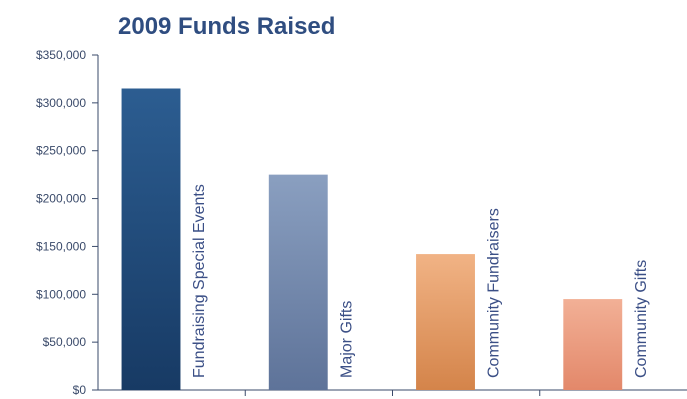 Image resolution: width=687 pixels, height=399 pixels. What do you see at coordinates (346, 339) in the screenshot?
I see `category-label: Major Gifts` at bounding box center [346, 339].